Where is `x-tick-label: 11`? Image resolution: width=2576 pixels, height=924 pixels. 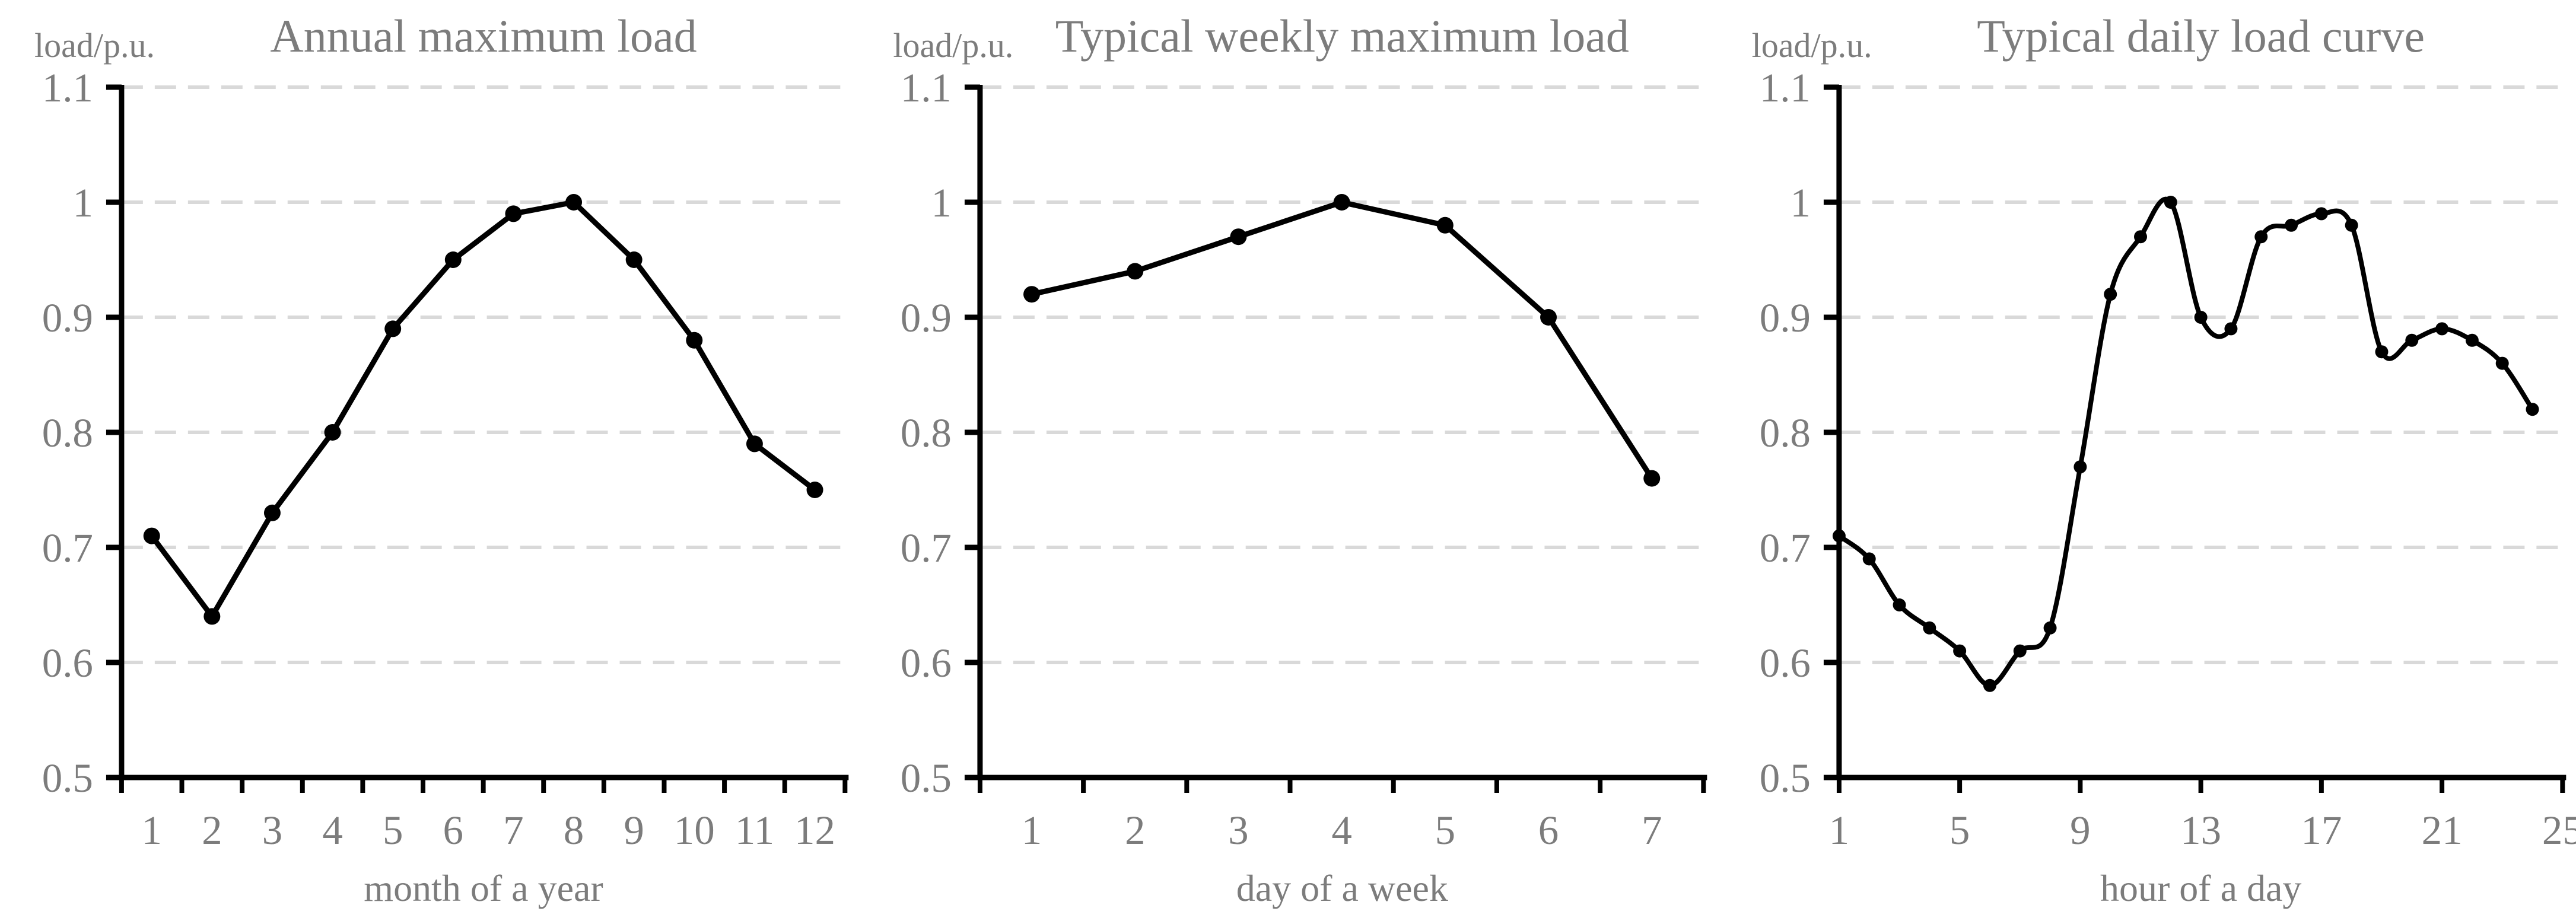
x-tick-label: 11 is located at coordinates (754, 830).